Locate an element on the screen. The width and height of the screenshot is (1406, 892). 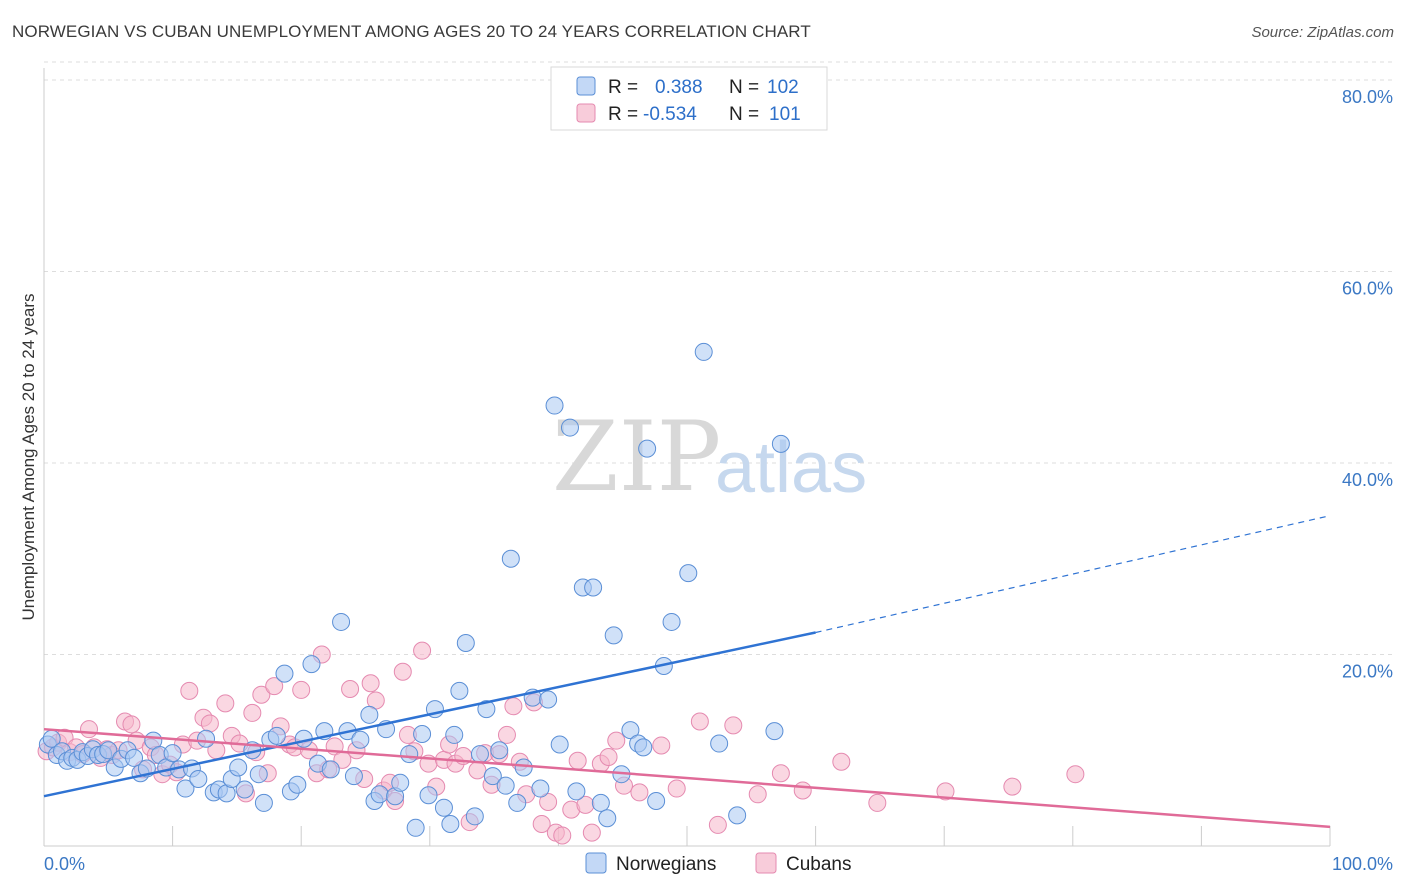
legend-label-norwegians: Norwegians is located at coordinates (666, 864).